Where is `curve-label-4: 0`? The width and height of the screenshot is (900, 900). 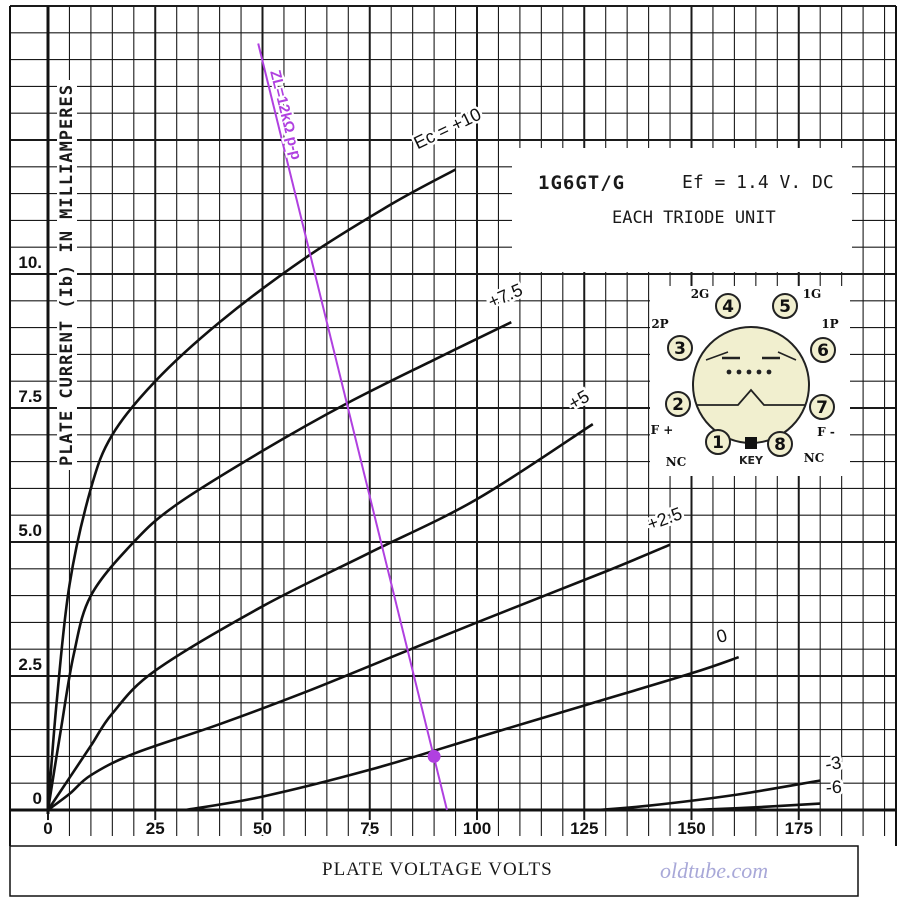 curve-label-4: 0 is located at coordinates (721, 636).